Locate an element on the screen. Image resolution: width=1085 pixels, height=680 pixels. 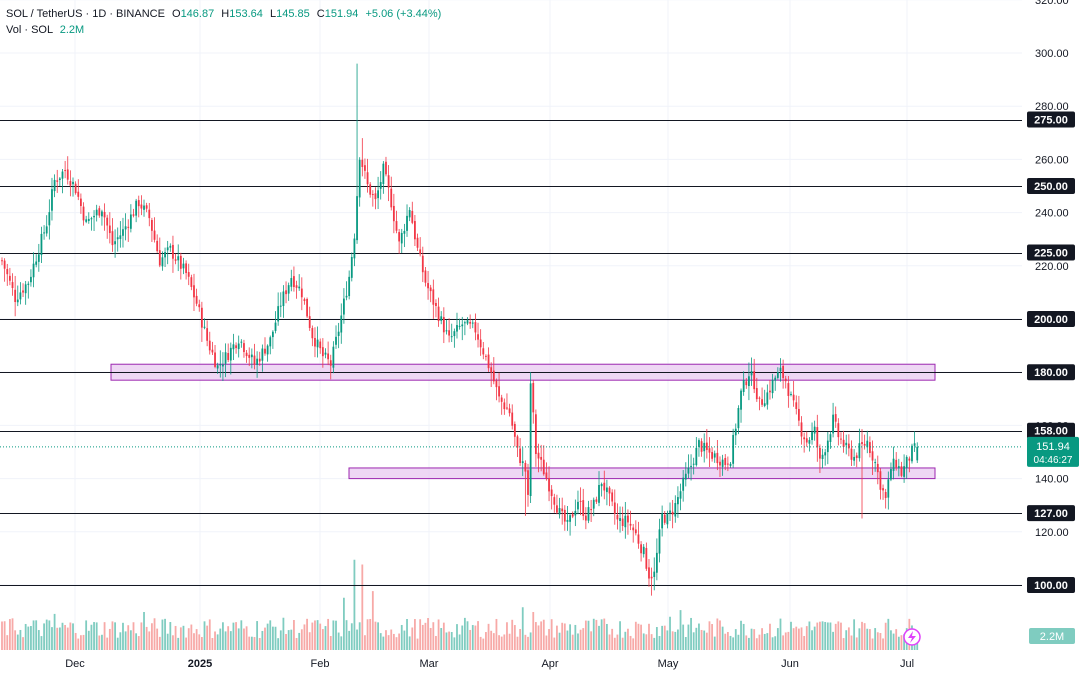
time-axis-label: May is located at coordinates (668, 664).